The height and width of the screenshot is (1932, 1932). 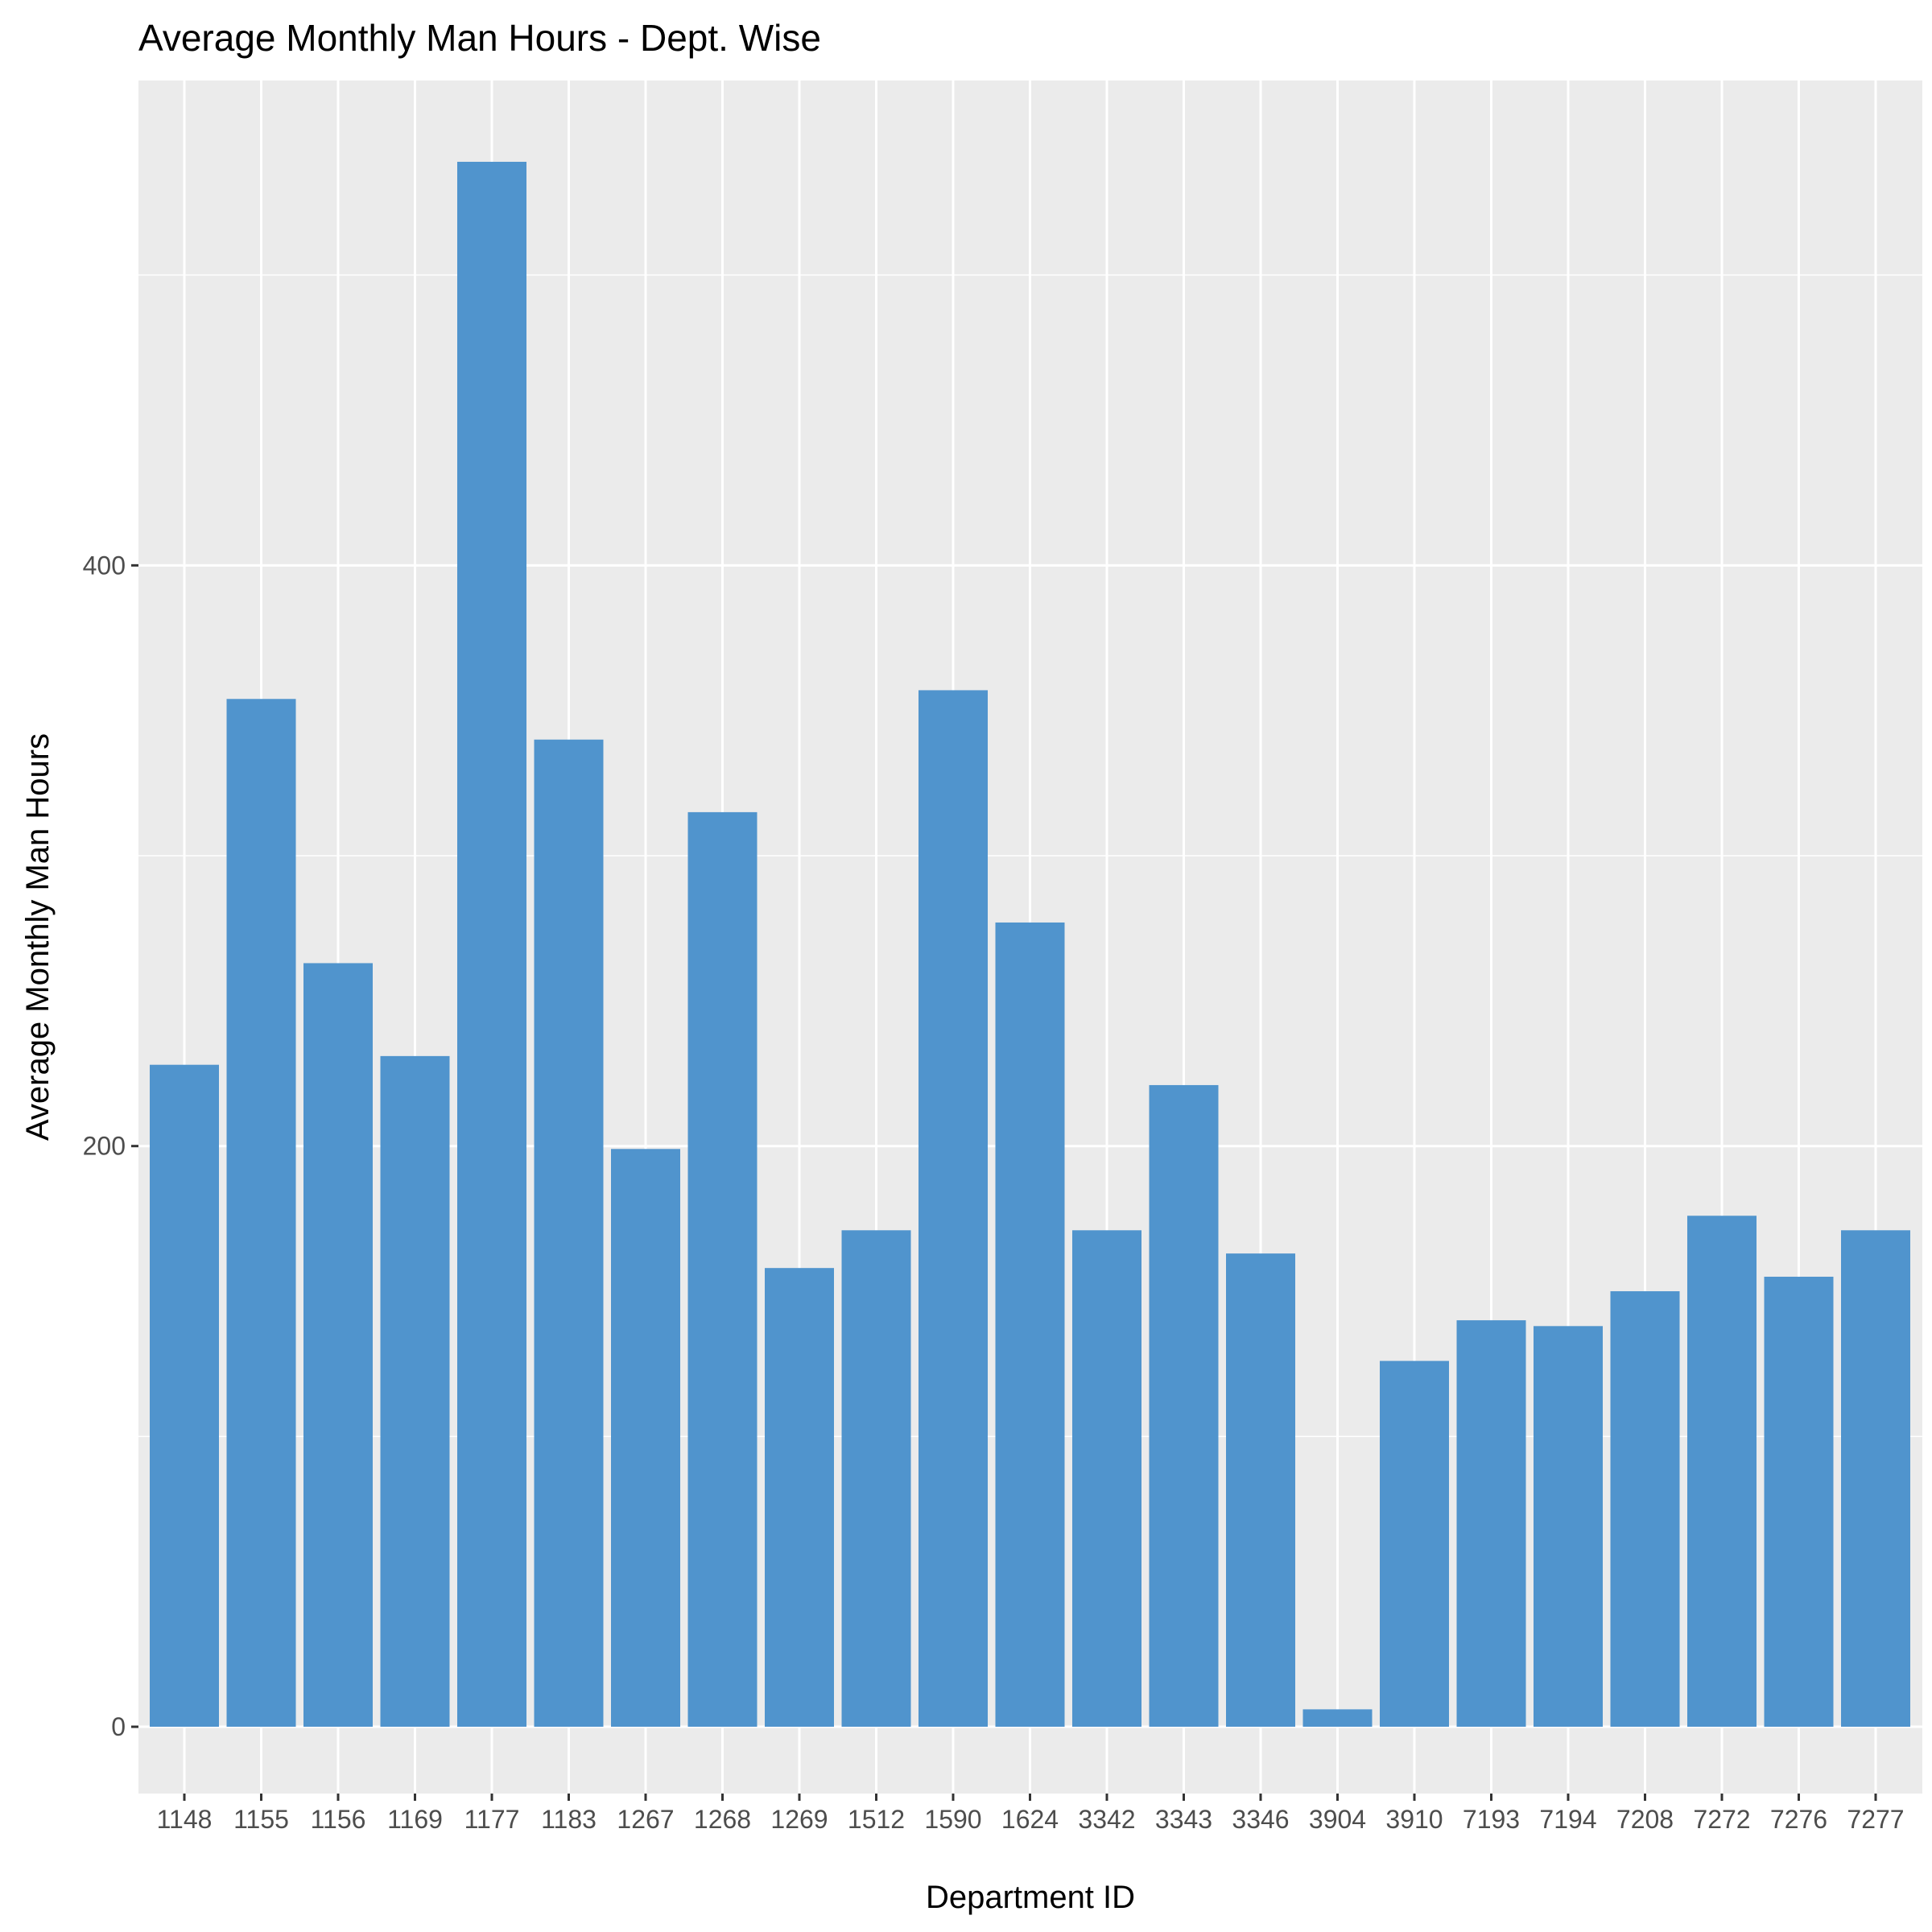 I want to click on x-tick-label: 1177, so click(x=492, y=1819).